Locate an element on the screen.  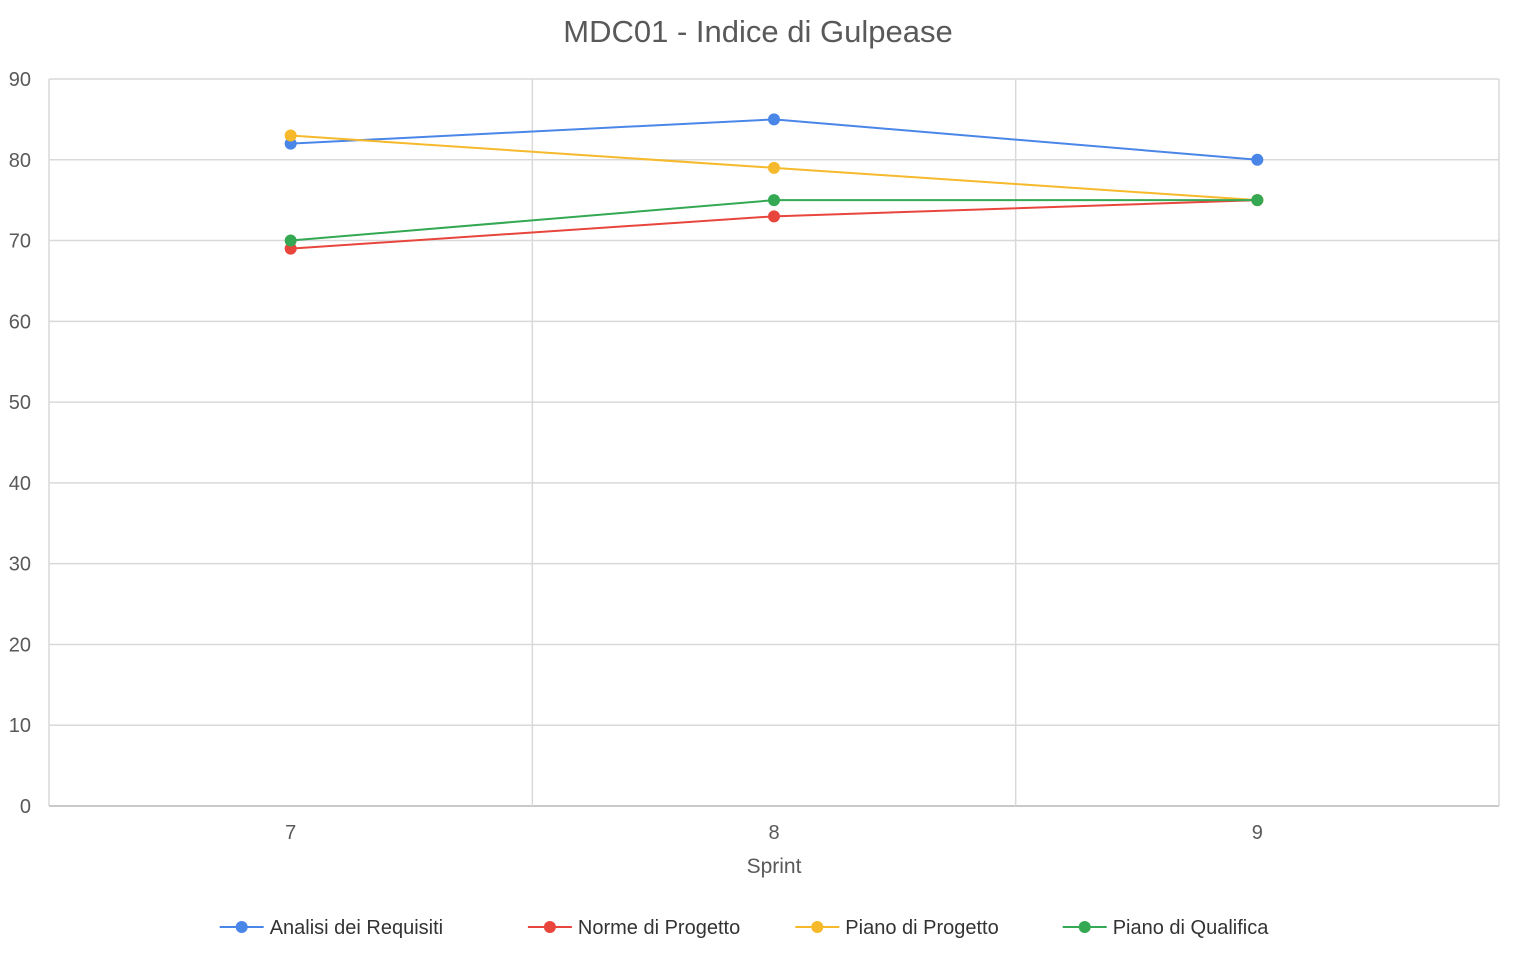
legend-label: Piano di Qualifica is located at coordinates (1191, 928).